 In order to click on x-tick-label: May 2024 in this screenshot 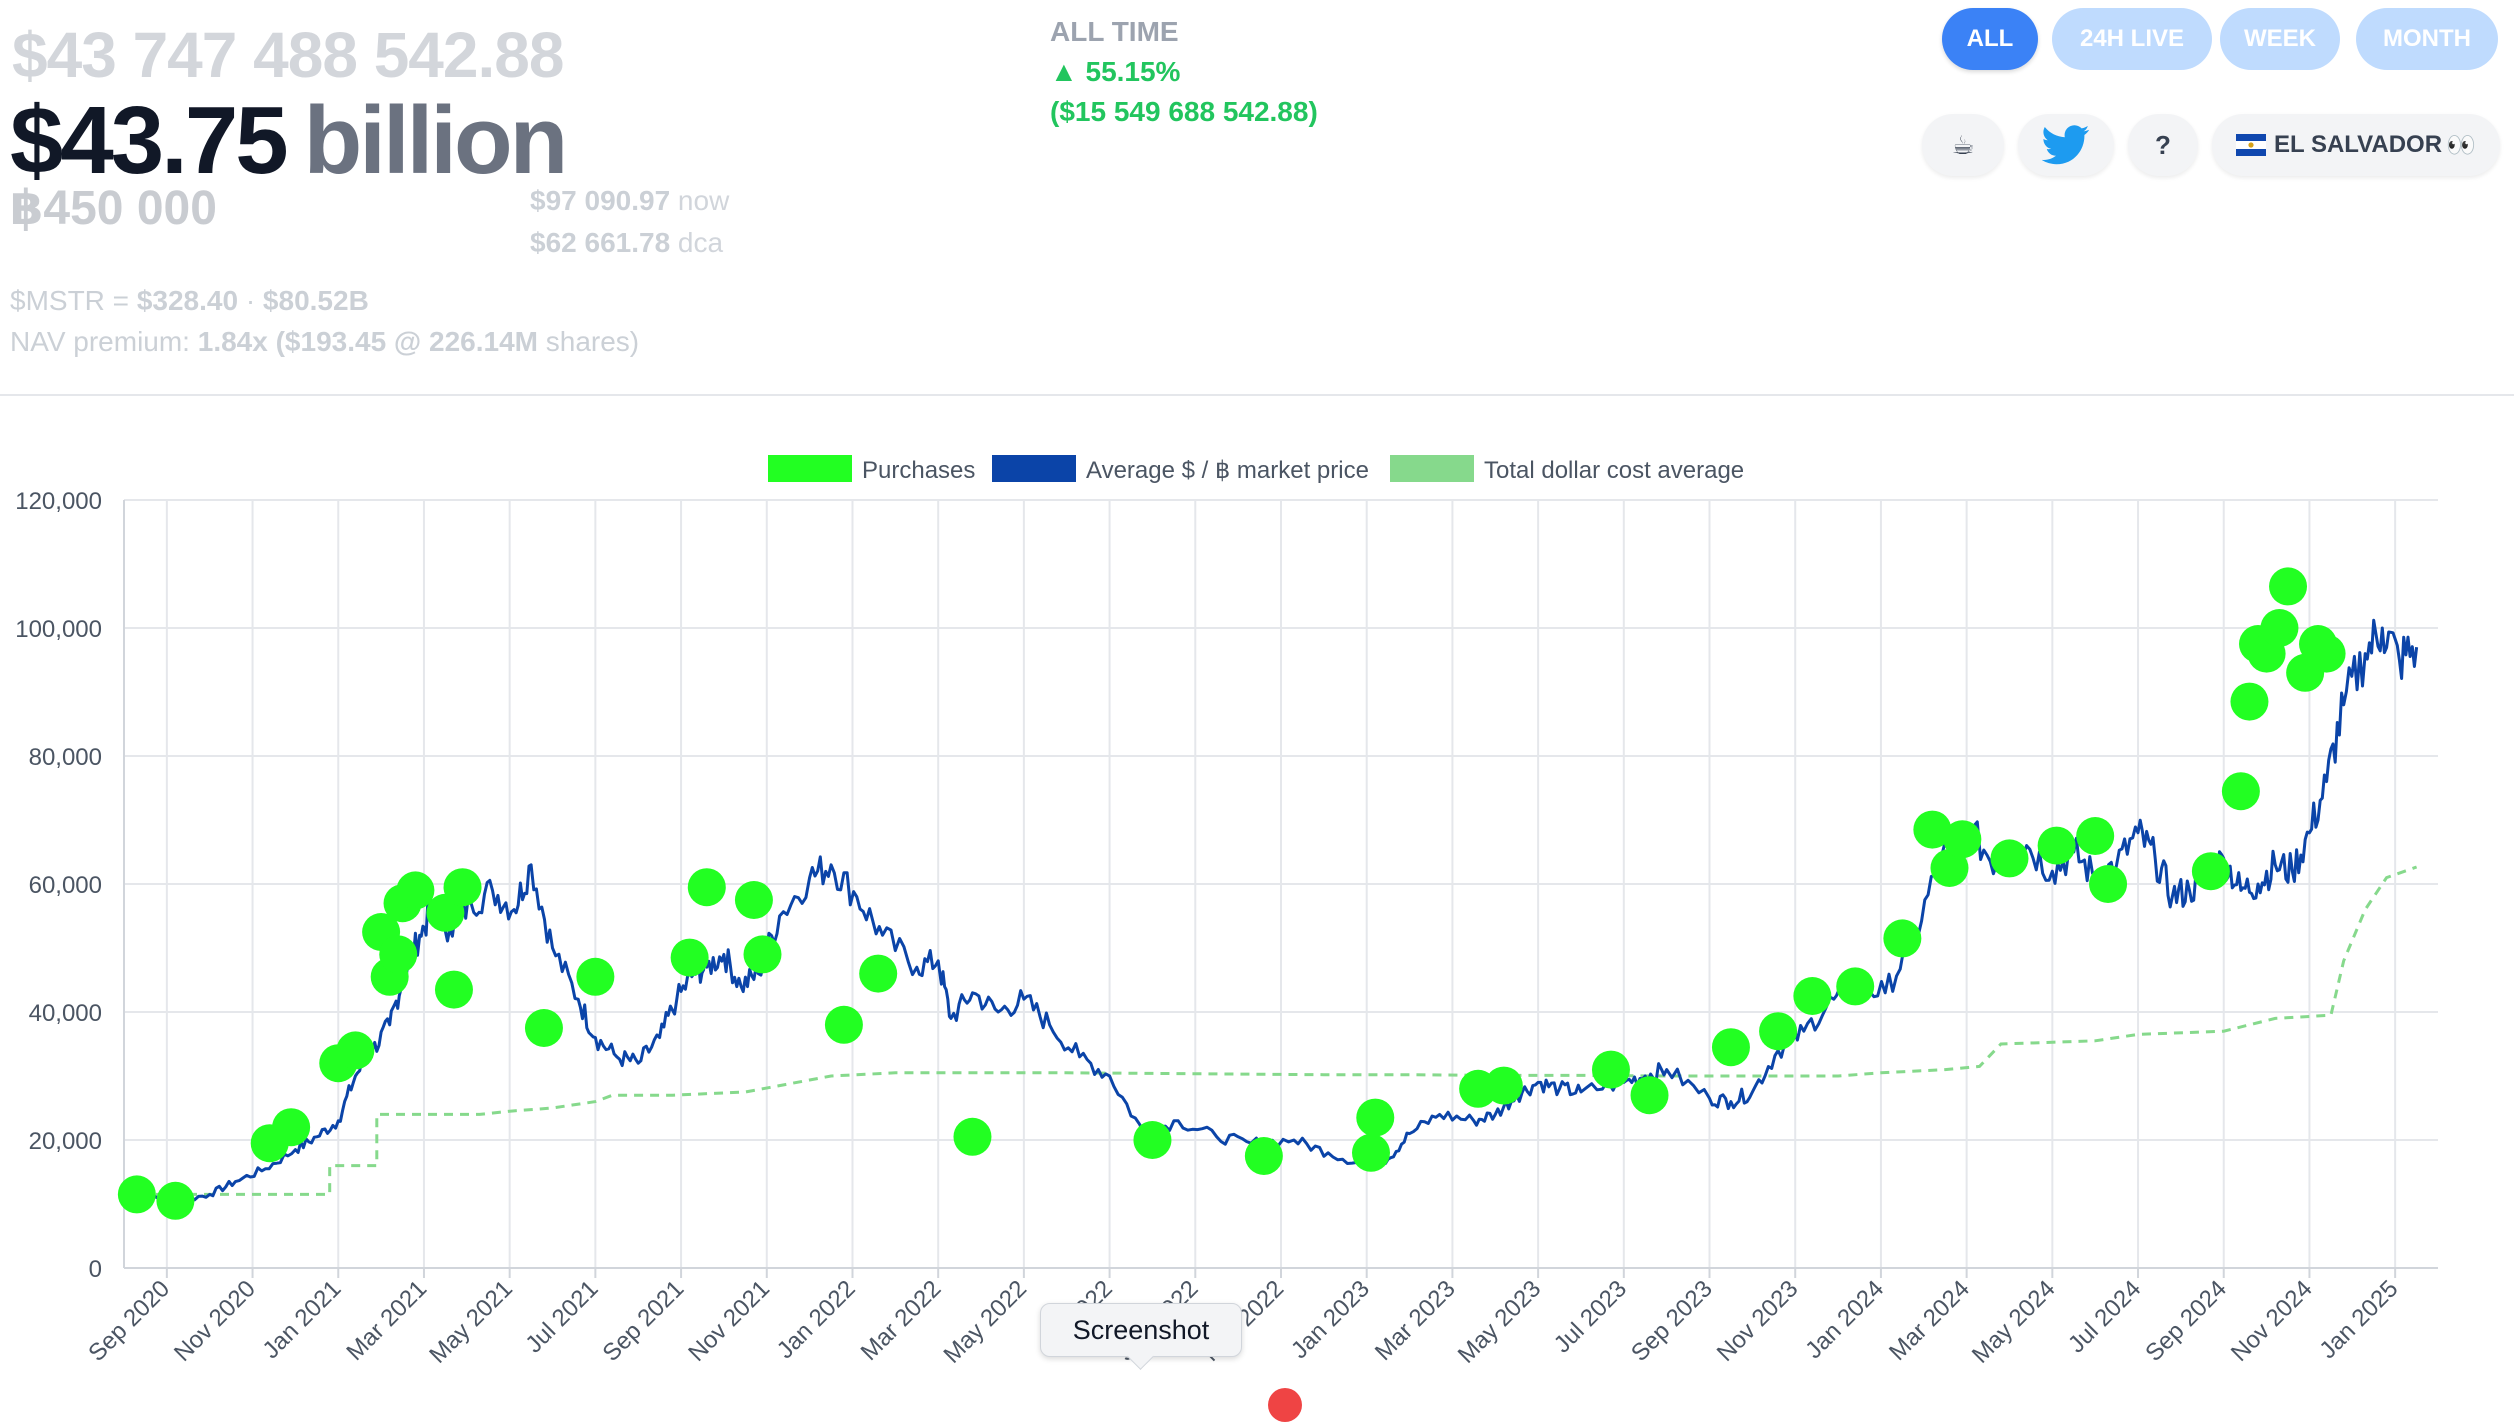, I will do `click(2014, 1322)`.